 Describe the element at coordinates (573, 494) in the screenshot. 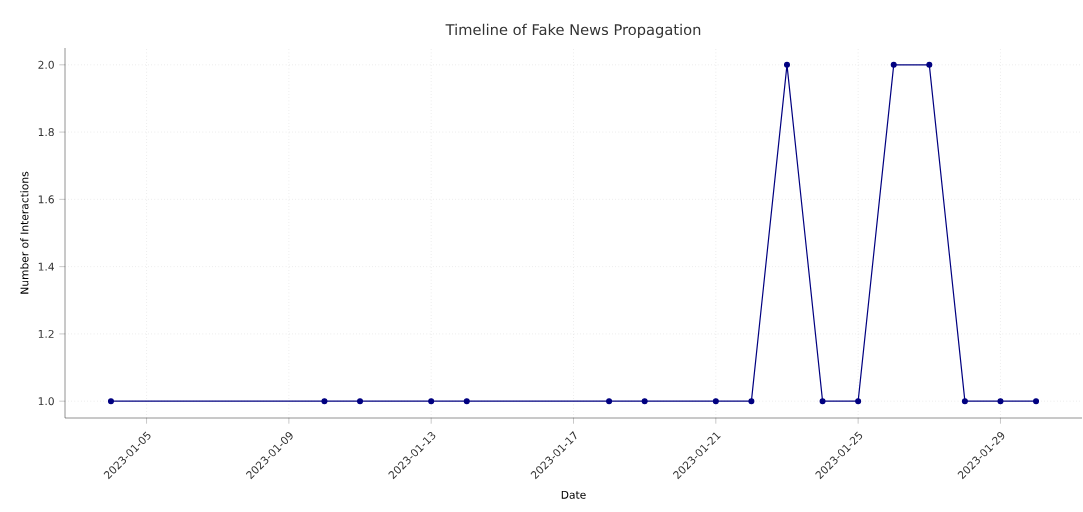

I see `x-axis-title: Date` at that location.